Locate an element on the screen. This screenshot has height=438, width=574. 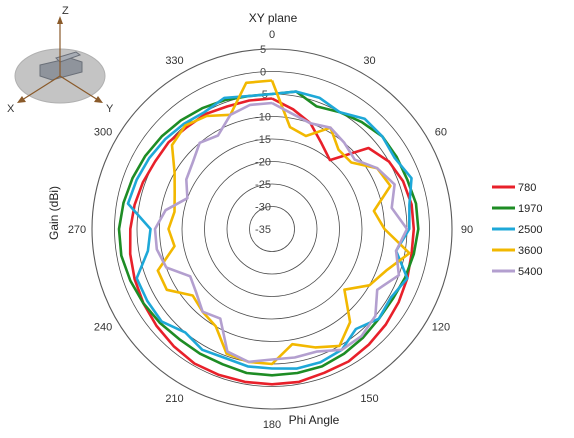
angle-tick-label: 60 is located at coordinates (441, 133).